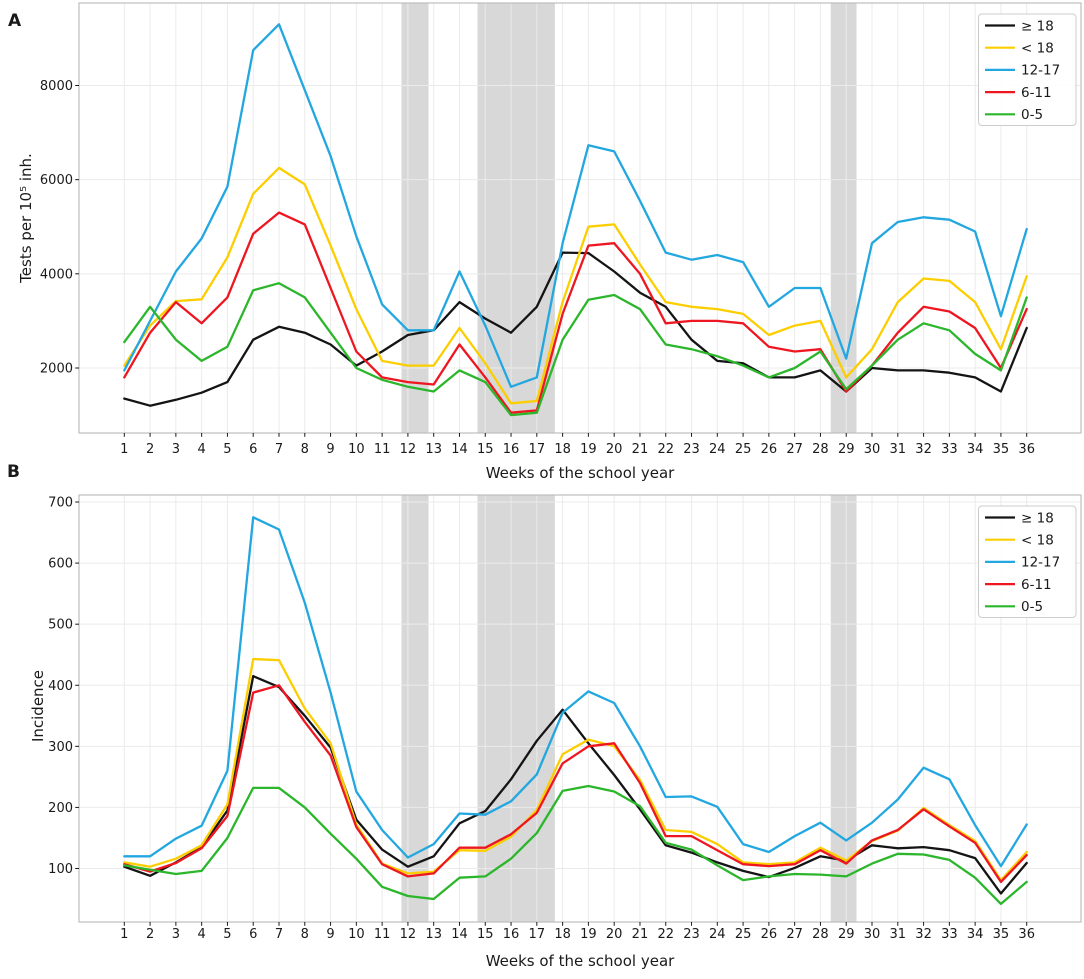  What do you see at coordinates (56, 369) in the screenshot?
I see `y-tick-label: 2000` at bounding box center [56, 369].